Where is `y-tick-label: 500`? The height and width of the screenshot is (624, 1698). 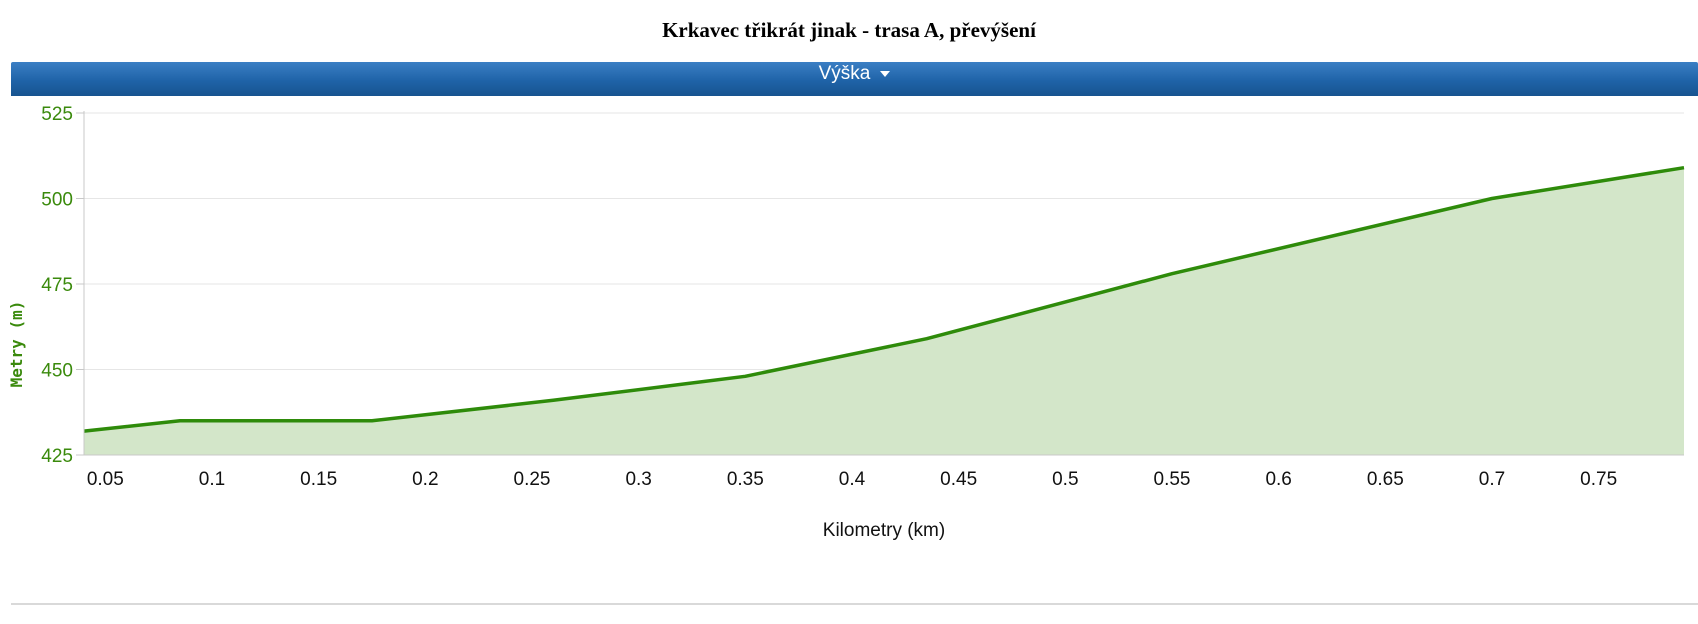 y-tick-label: 500 is located at coordinates (57, 200).